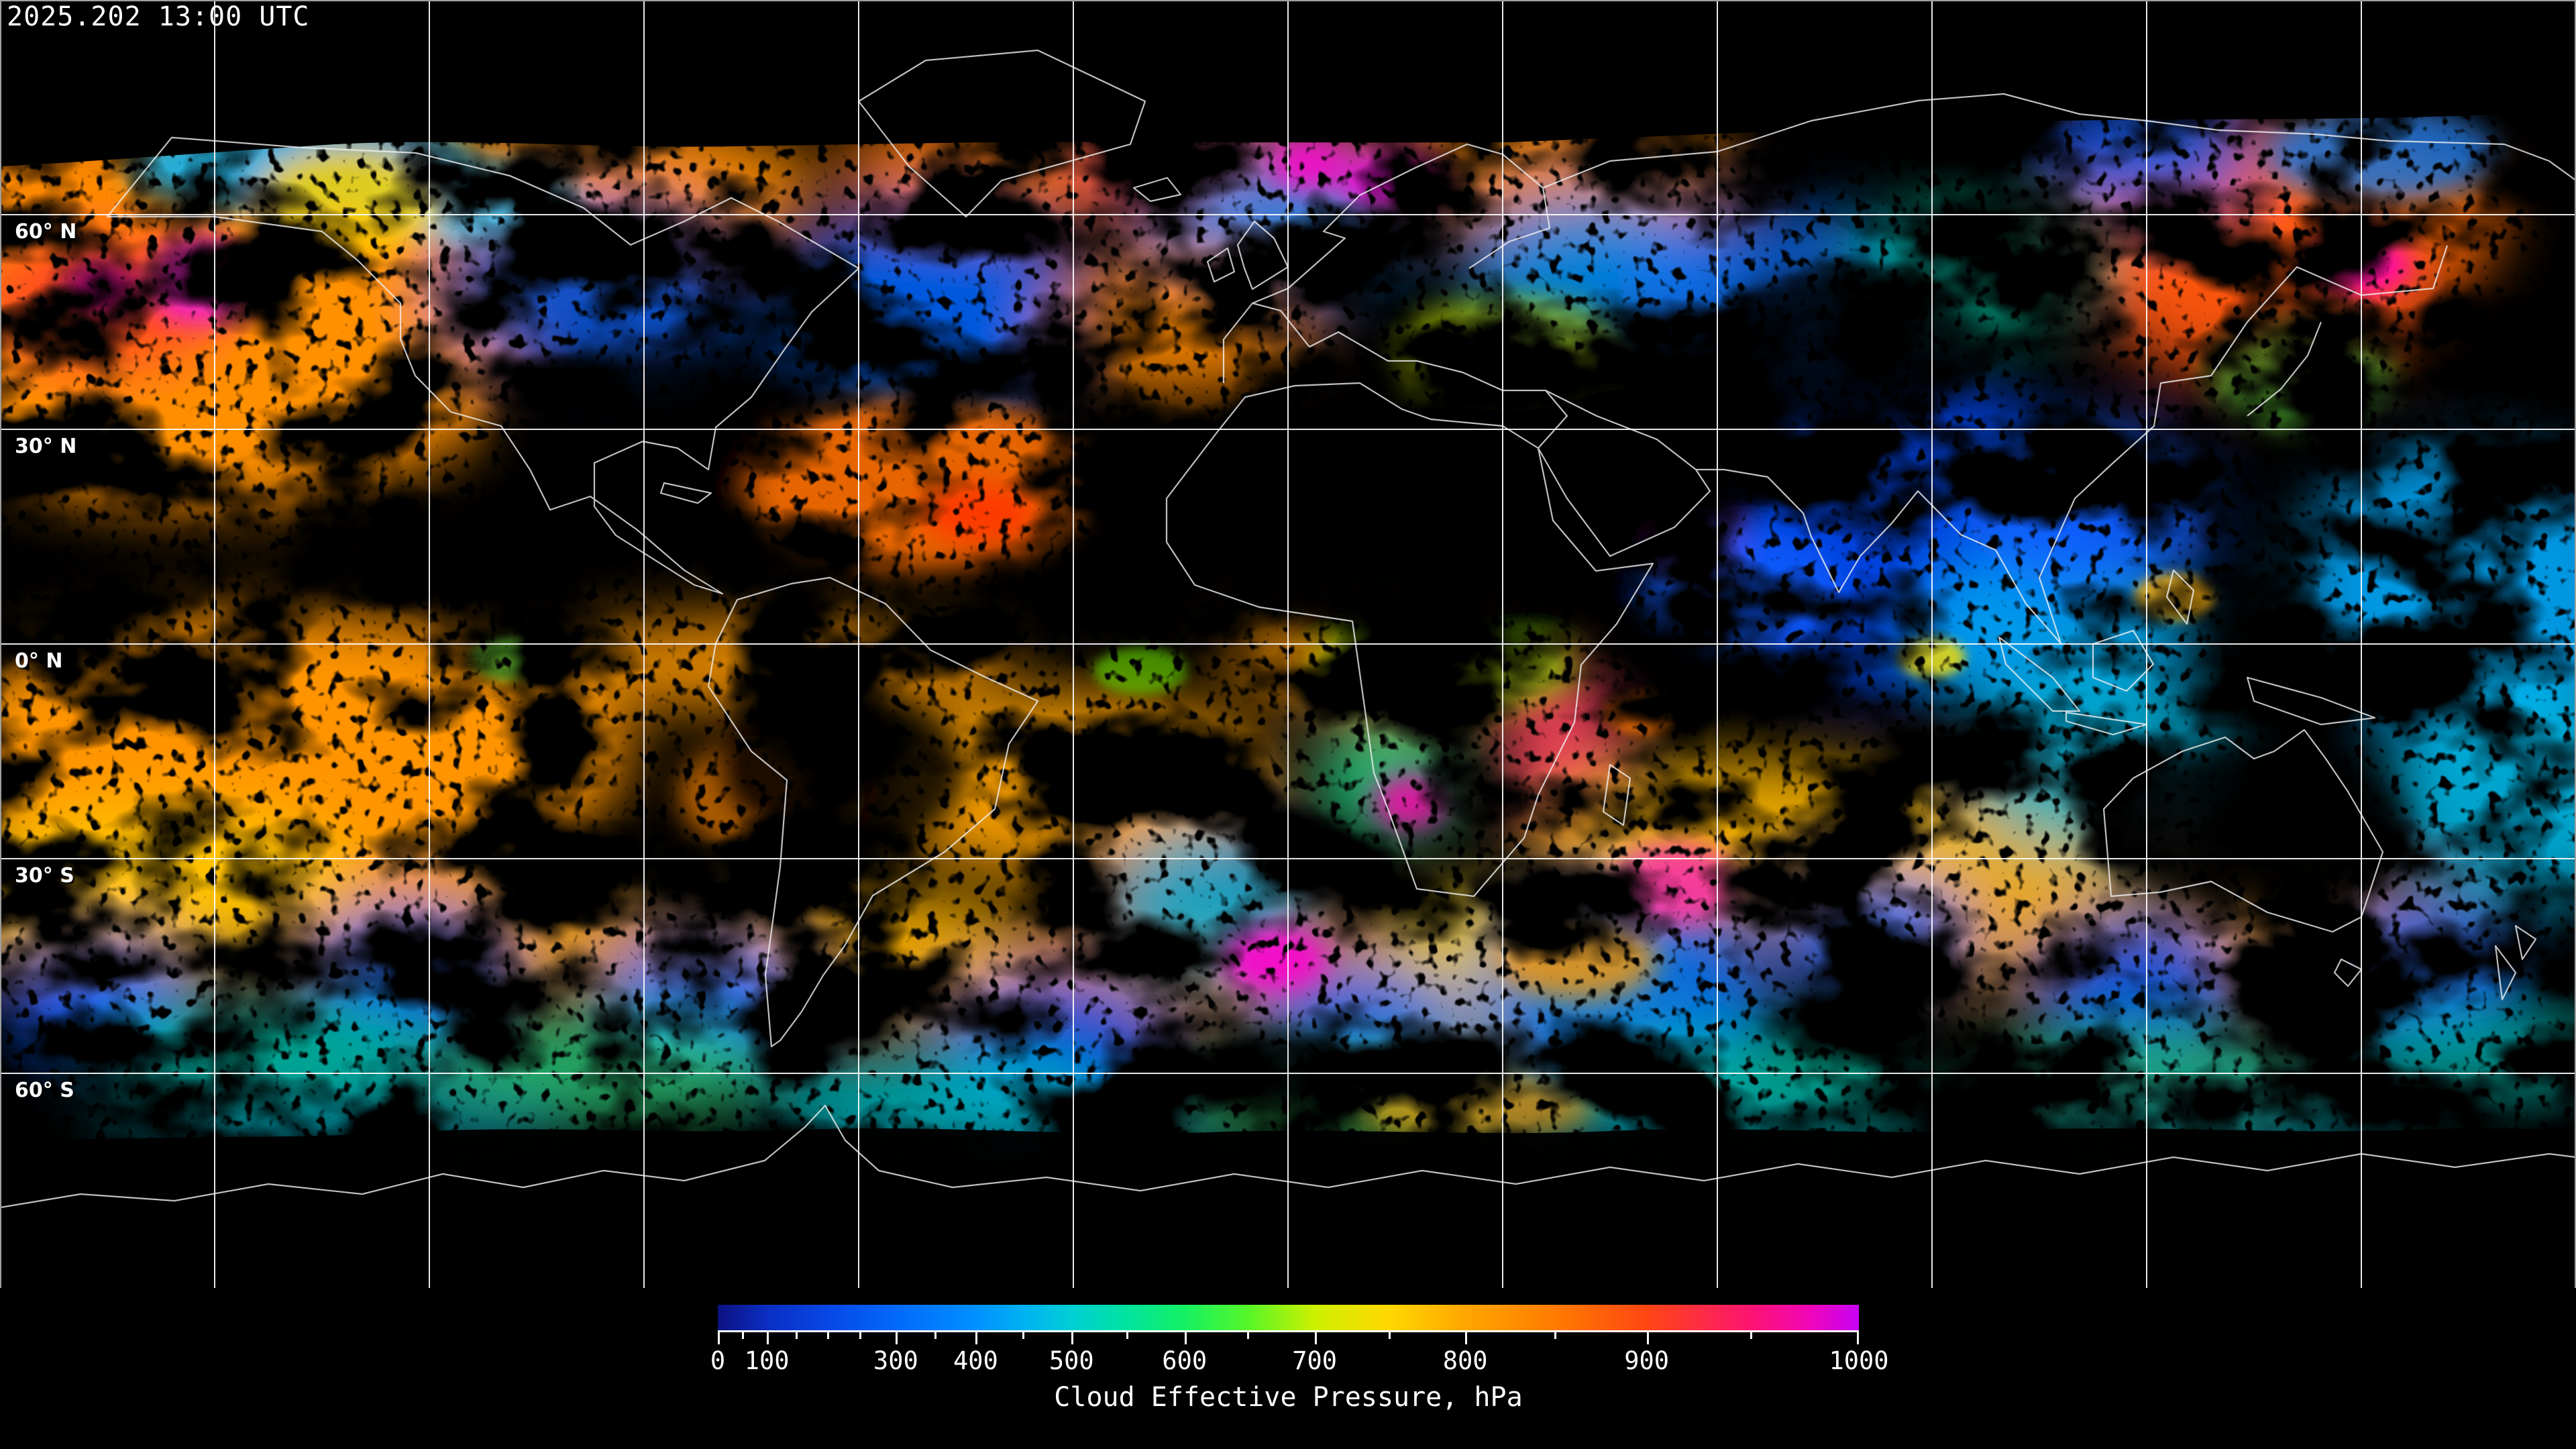 The image size is (2576, 1449). I want to click on colorbar-tick-label: 700, so click(1315, 1360).